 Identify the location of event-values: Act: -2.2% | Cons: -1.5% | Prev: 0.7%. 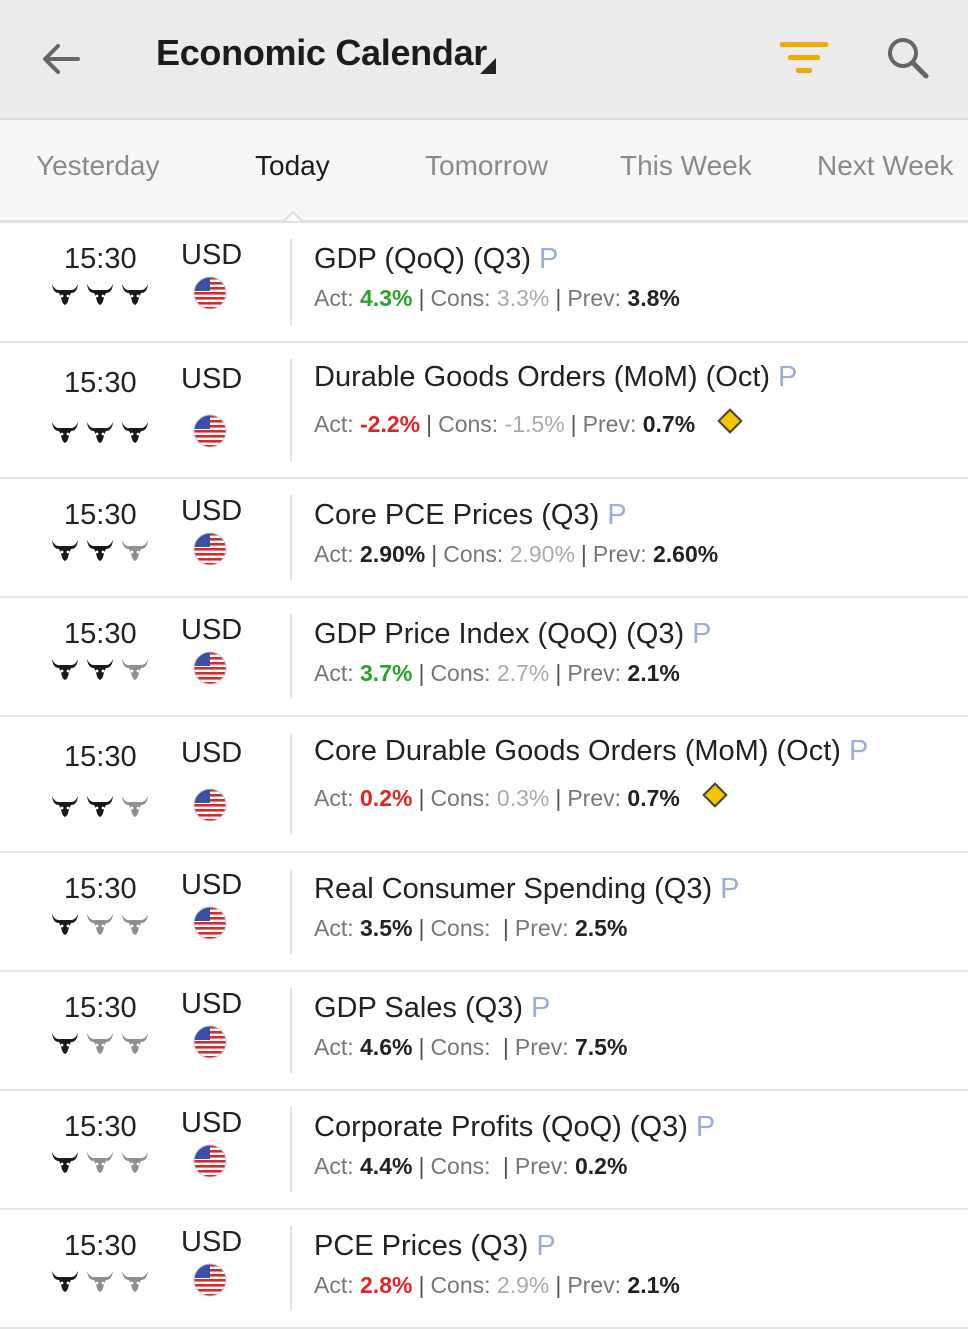
(528, 423).